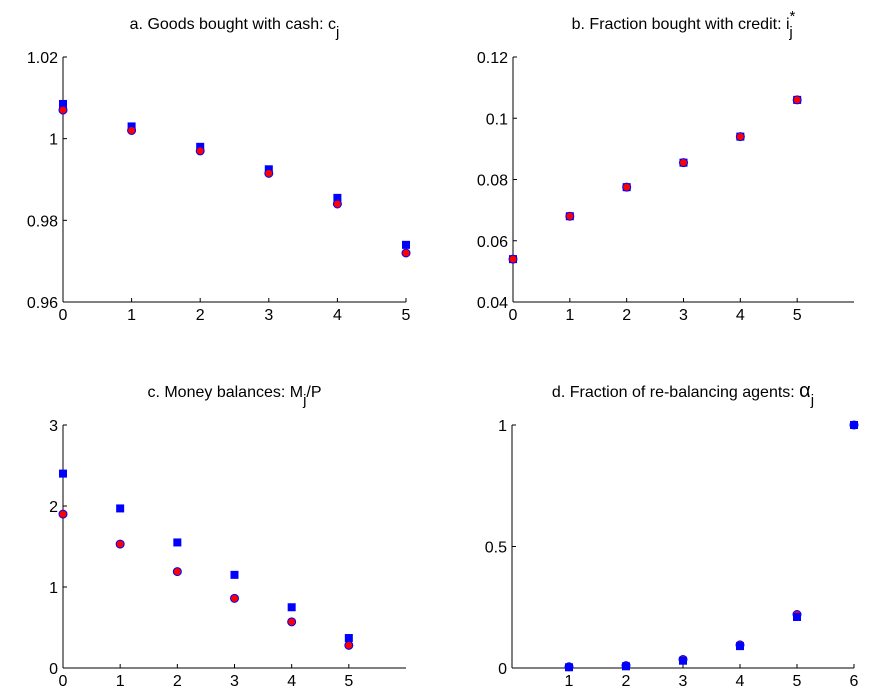  What do you see at coordinates (854, 681) in the screenshot?
I see `x-tick-label: 6` at bounding box center [854, 681].